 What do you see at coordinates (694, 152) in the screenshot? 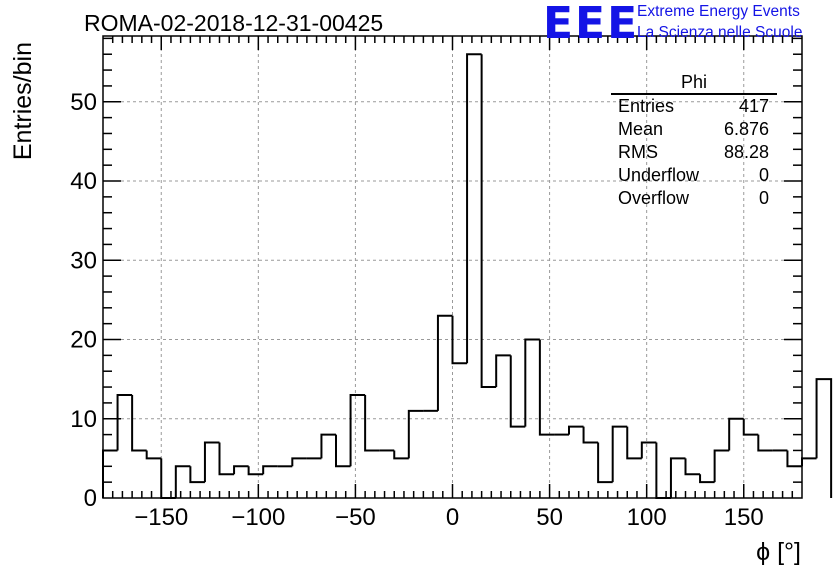
I see `stats-row-rms: RMS 88.28` at bounding box center [694, 152].